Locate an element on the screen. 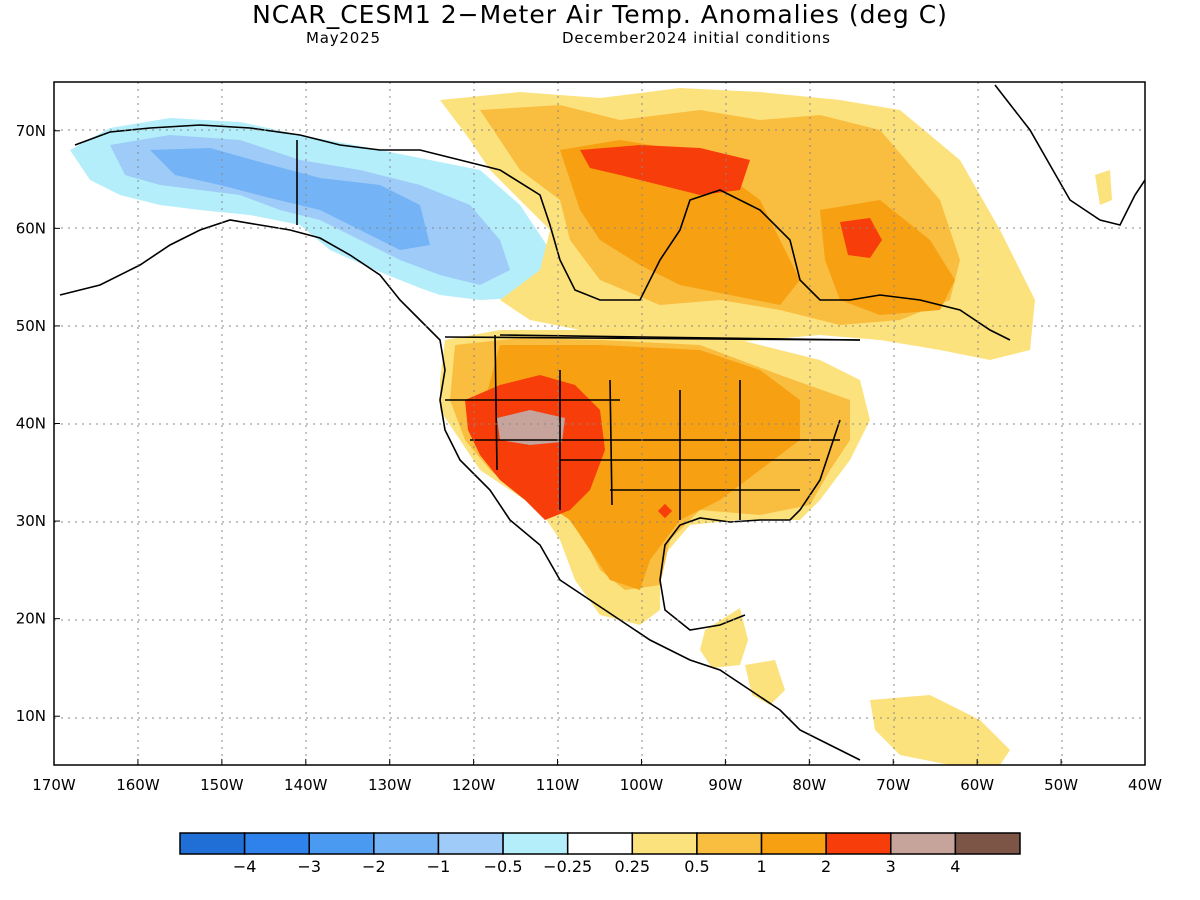  hot-region-labrador is located at coordinates (861, 238).